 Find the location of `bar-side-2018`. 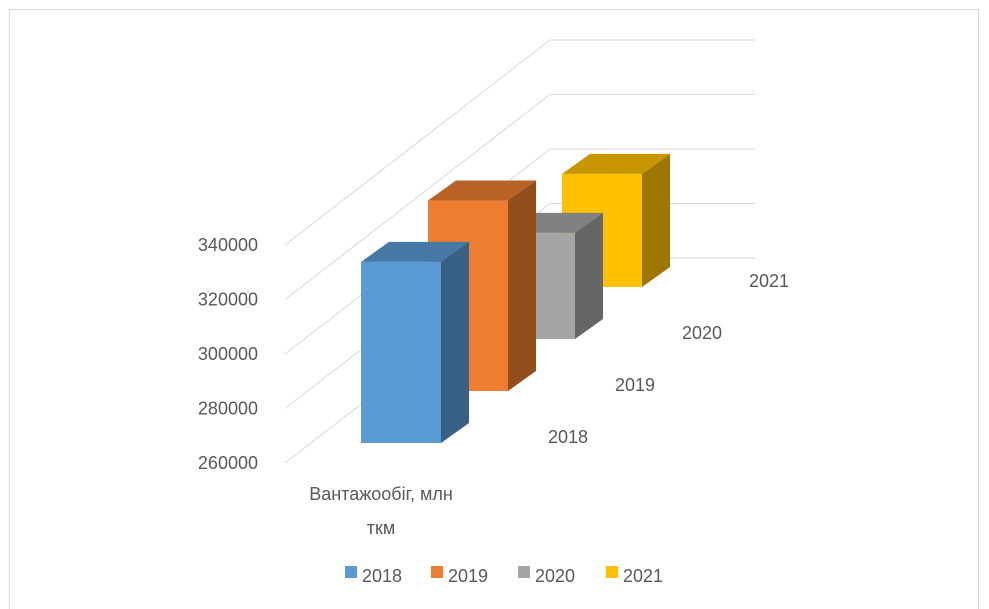

bar-side-2018 is located at coordinates (455, 342).